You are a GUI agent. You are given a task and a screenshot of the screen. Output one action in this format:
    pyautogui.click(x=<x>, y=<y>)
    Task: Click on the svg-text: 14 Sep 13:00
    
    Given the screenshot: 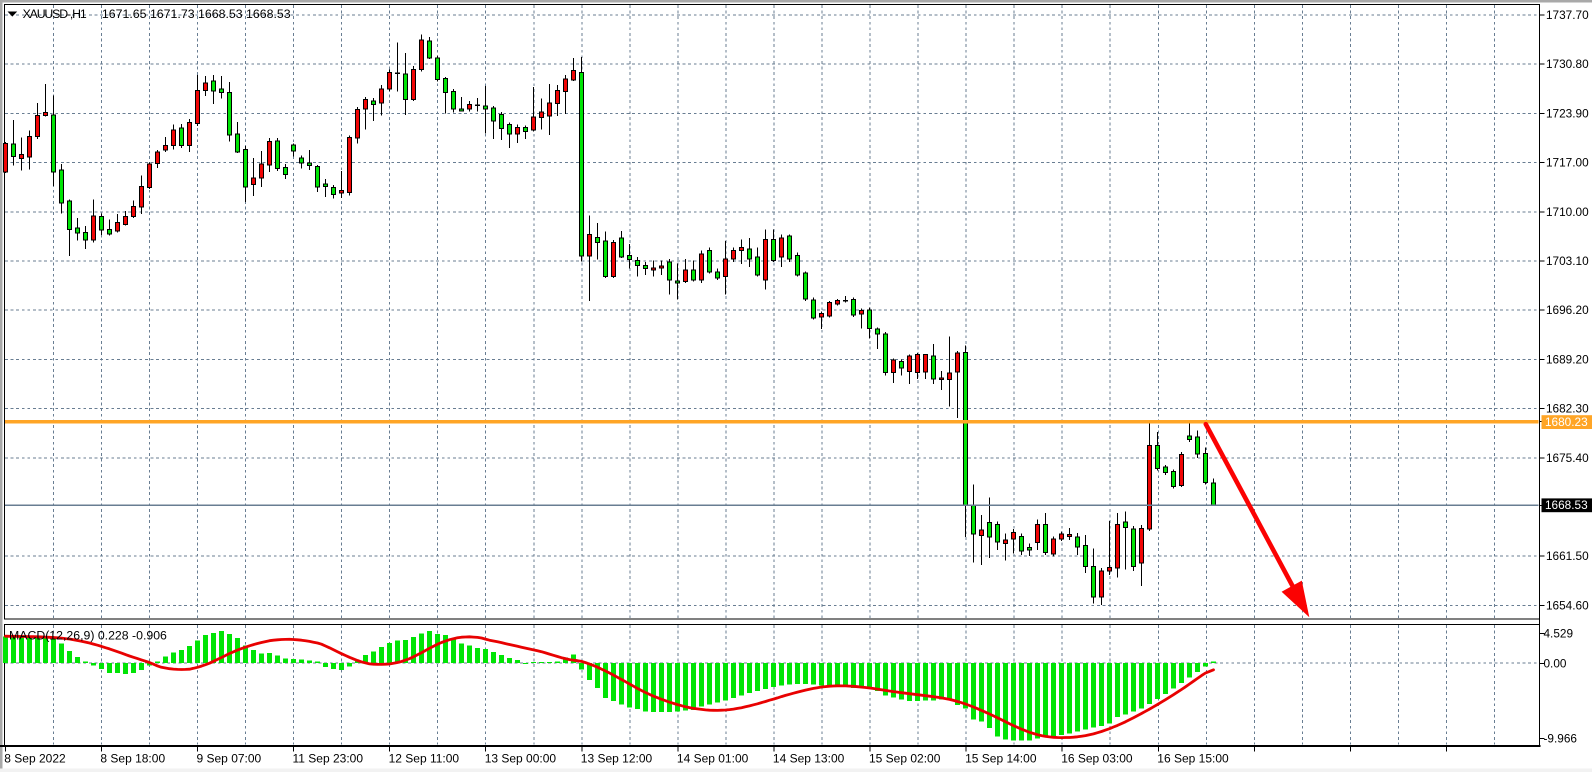 What is the action you would take?
    pyautogui.click(x=809, y=759)
    